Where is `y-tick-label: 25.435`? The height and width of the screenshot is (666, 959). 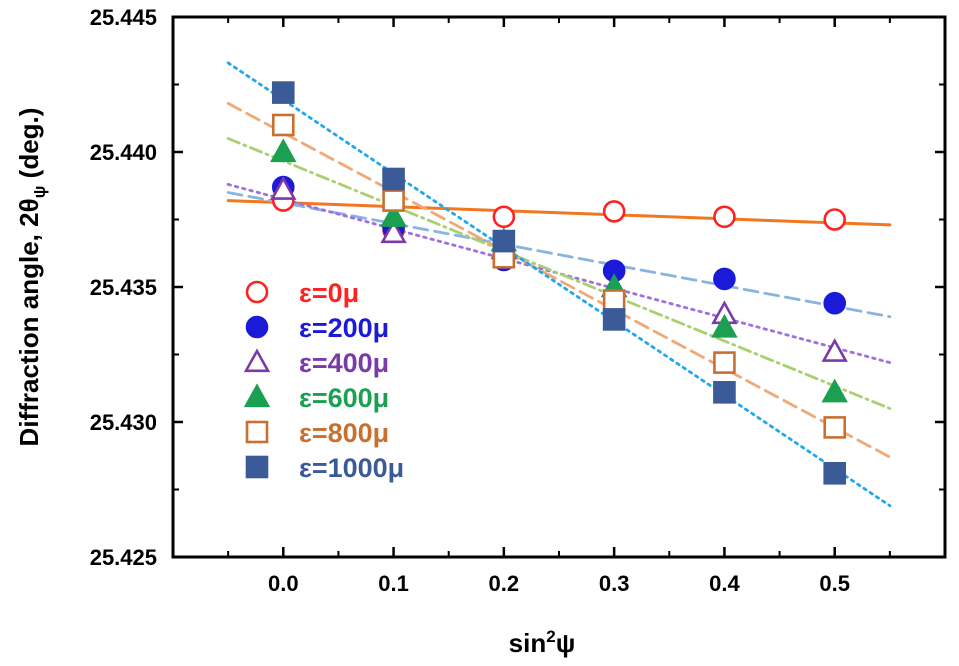 y-tick-label: 25.435 is located at coordinates (123, 287).